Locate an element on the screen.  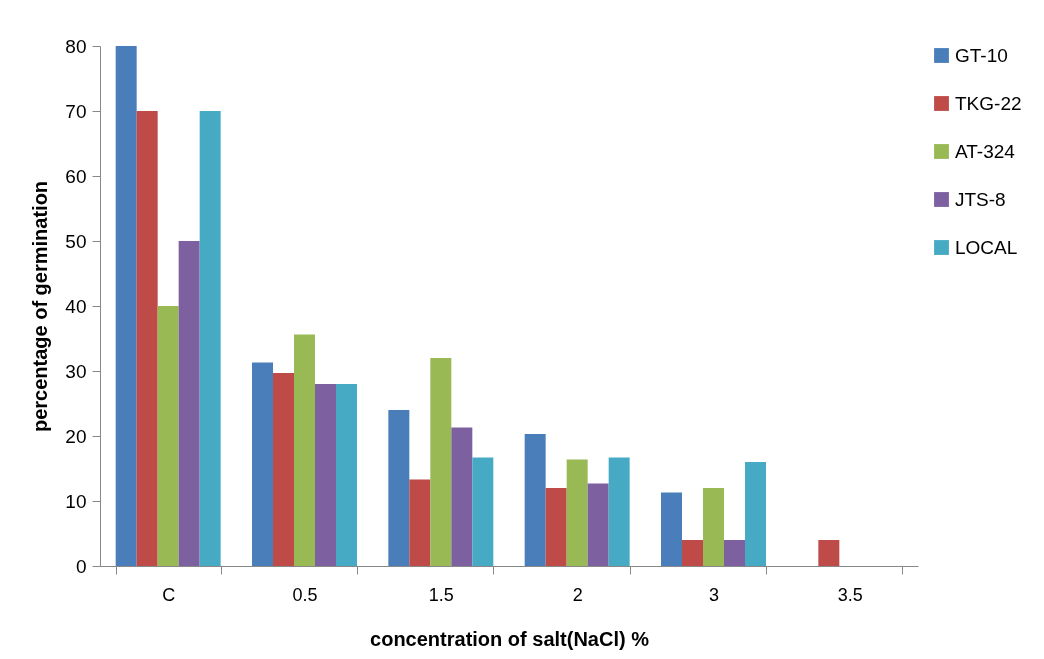
y-tick-label: 30 is located at coordinates (76, 371).